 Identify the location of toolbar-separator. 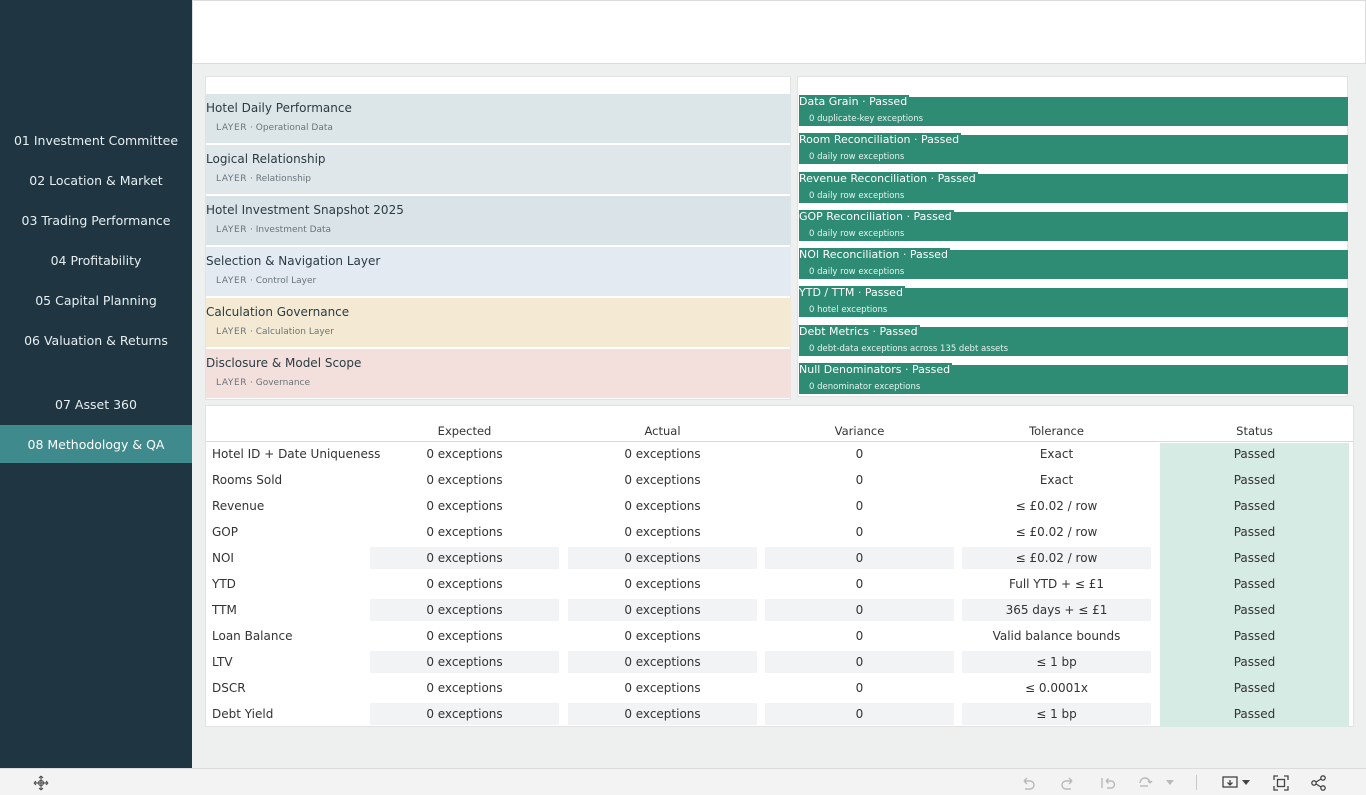
(1196, 782).